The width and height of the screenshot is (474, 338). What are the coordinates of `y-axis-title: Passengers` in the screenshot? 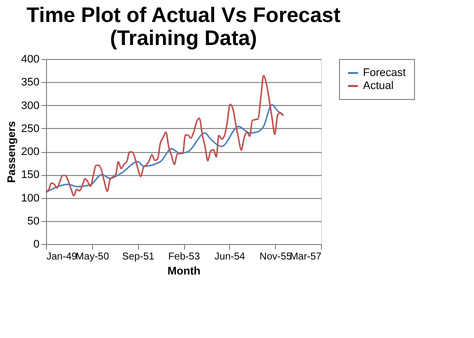 It's located at (12, 152).